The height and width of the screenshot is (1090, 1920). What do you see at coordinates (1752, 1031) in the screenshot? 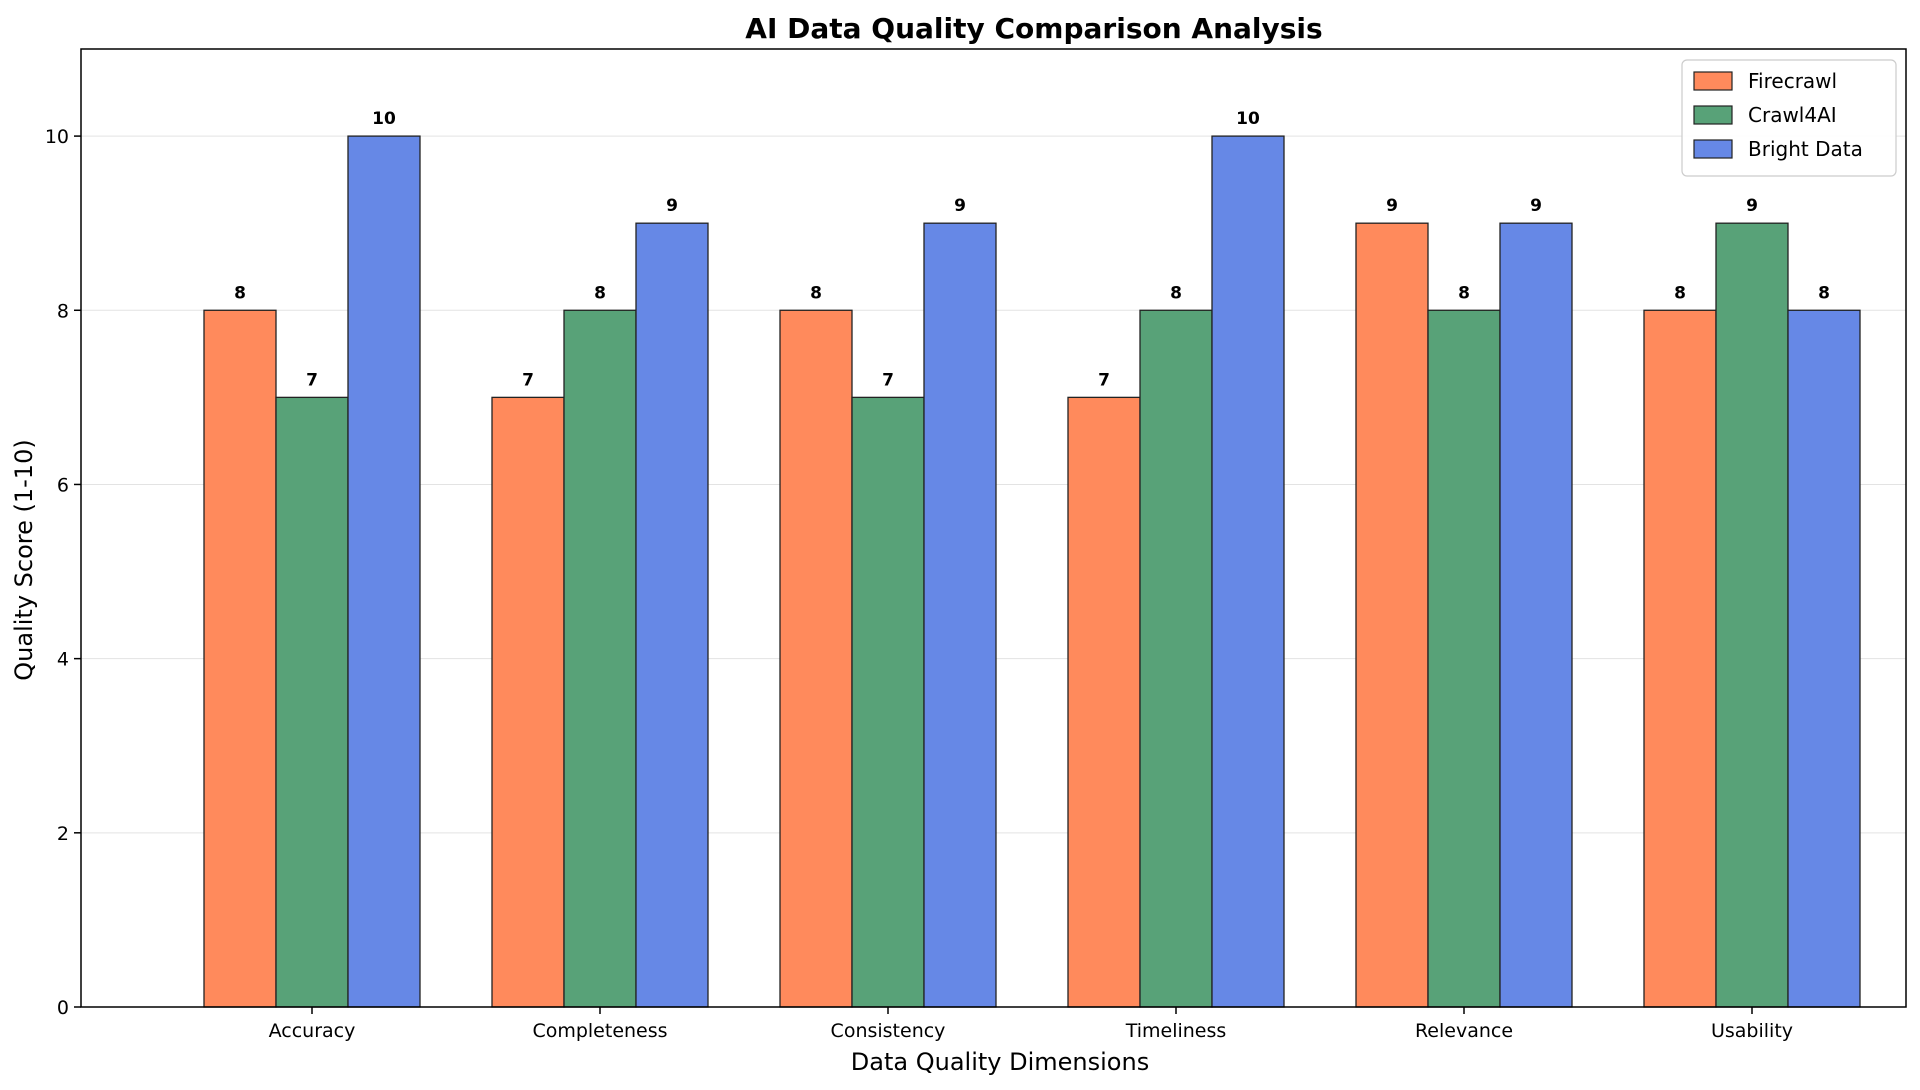
I see `x-tick-label: Usability` at bounding box center [1752, 1031].